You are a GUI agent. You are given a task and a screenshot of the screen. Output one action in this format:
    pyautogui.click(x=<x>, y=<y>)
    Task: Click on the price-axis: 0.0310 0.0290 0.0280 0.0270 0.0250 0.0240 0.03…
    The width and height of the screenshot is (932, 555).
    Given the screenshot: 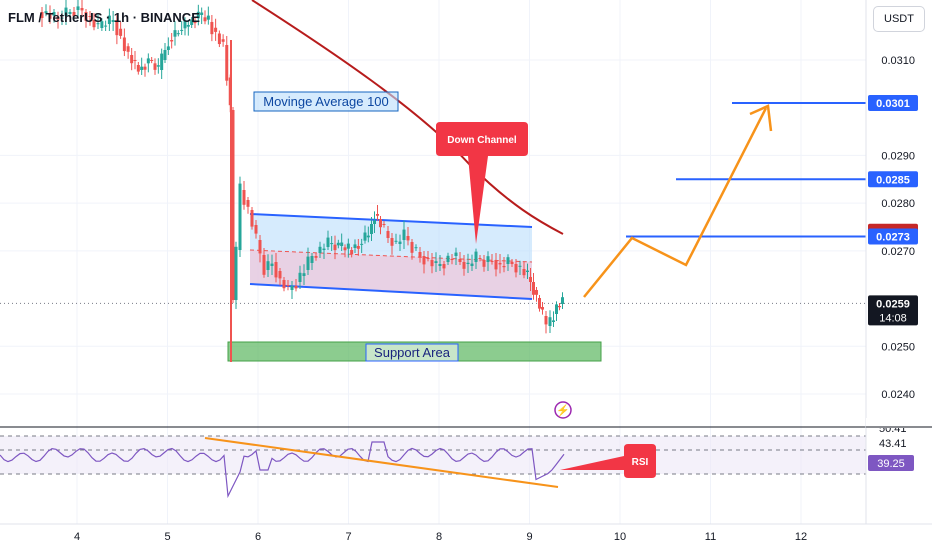 What is the action you would take?
    pyautogui.click(x=898, y=262)
    